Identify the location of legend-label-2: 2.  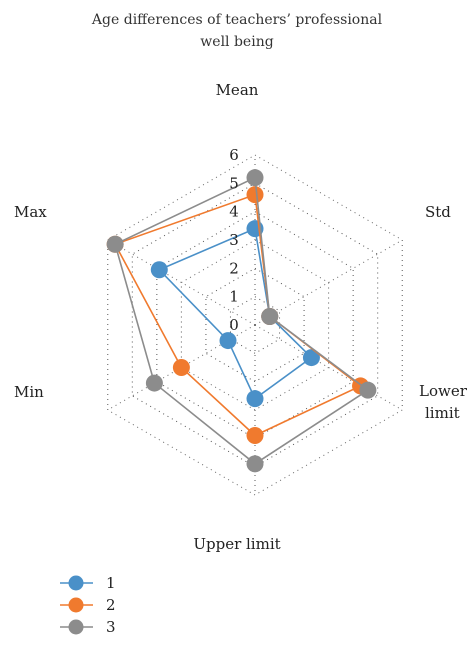
(111, 605).